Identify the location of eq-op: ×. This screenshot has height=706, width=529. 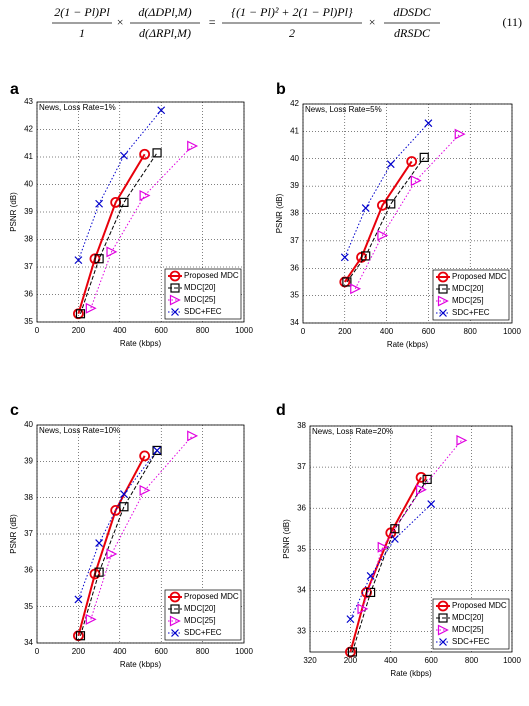
(120, 22).